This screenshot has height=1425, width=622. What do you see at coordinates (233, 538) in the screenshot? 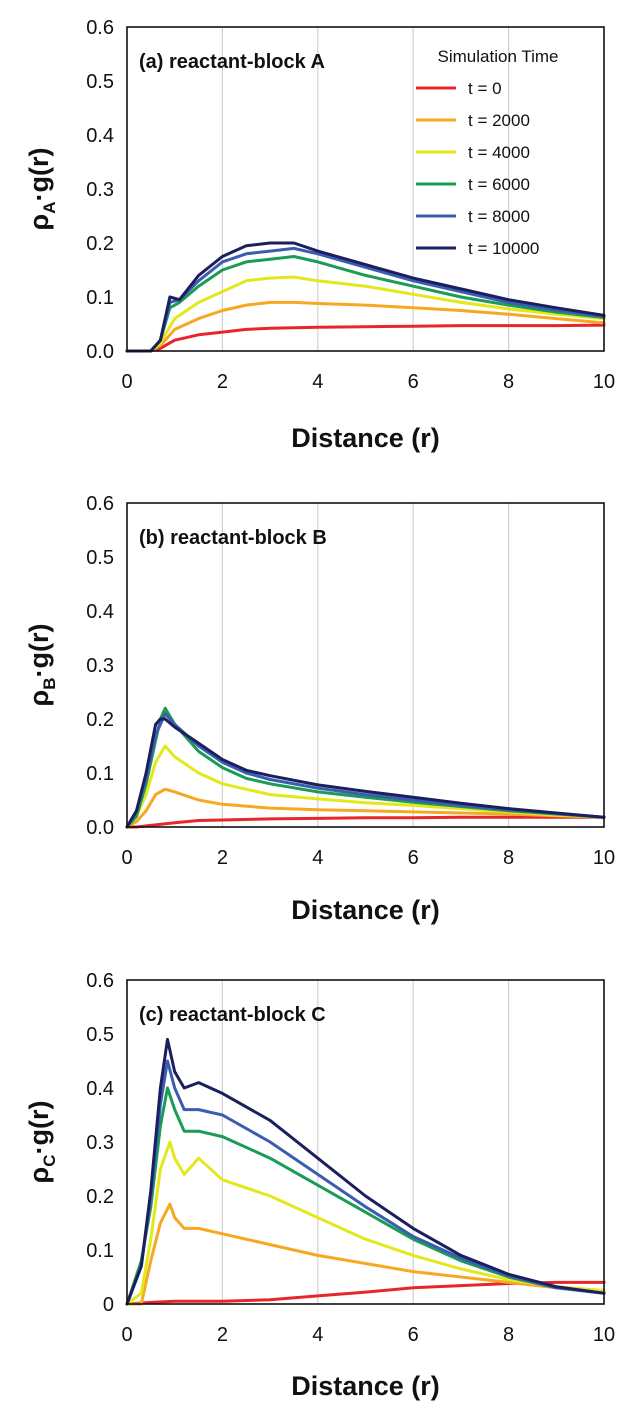
I see `panel-label: (b) reactant-block B` at bounding box center [233, 538].